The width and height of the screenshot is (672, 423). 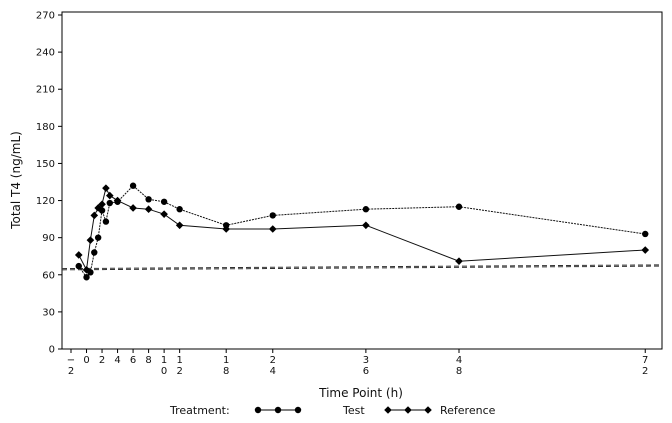 I want to click on y-tick-label: 60, so click(x=48, y=275).